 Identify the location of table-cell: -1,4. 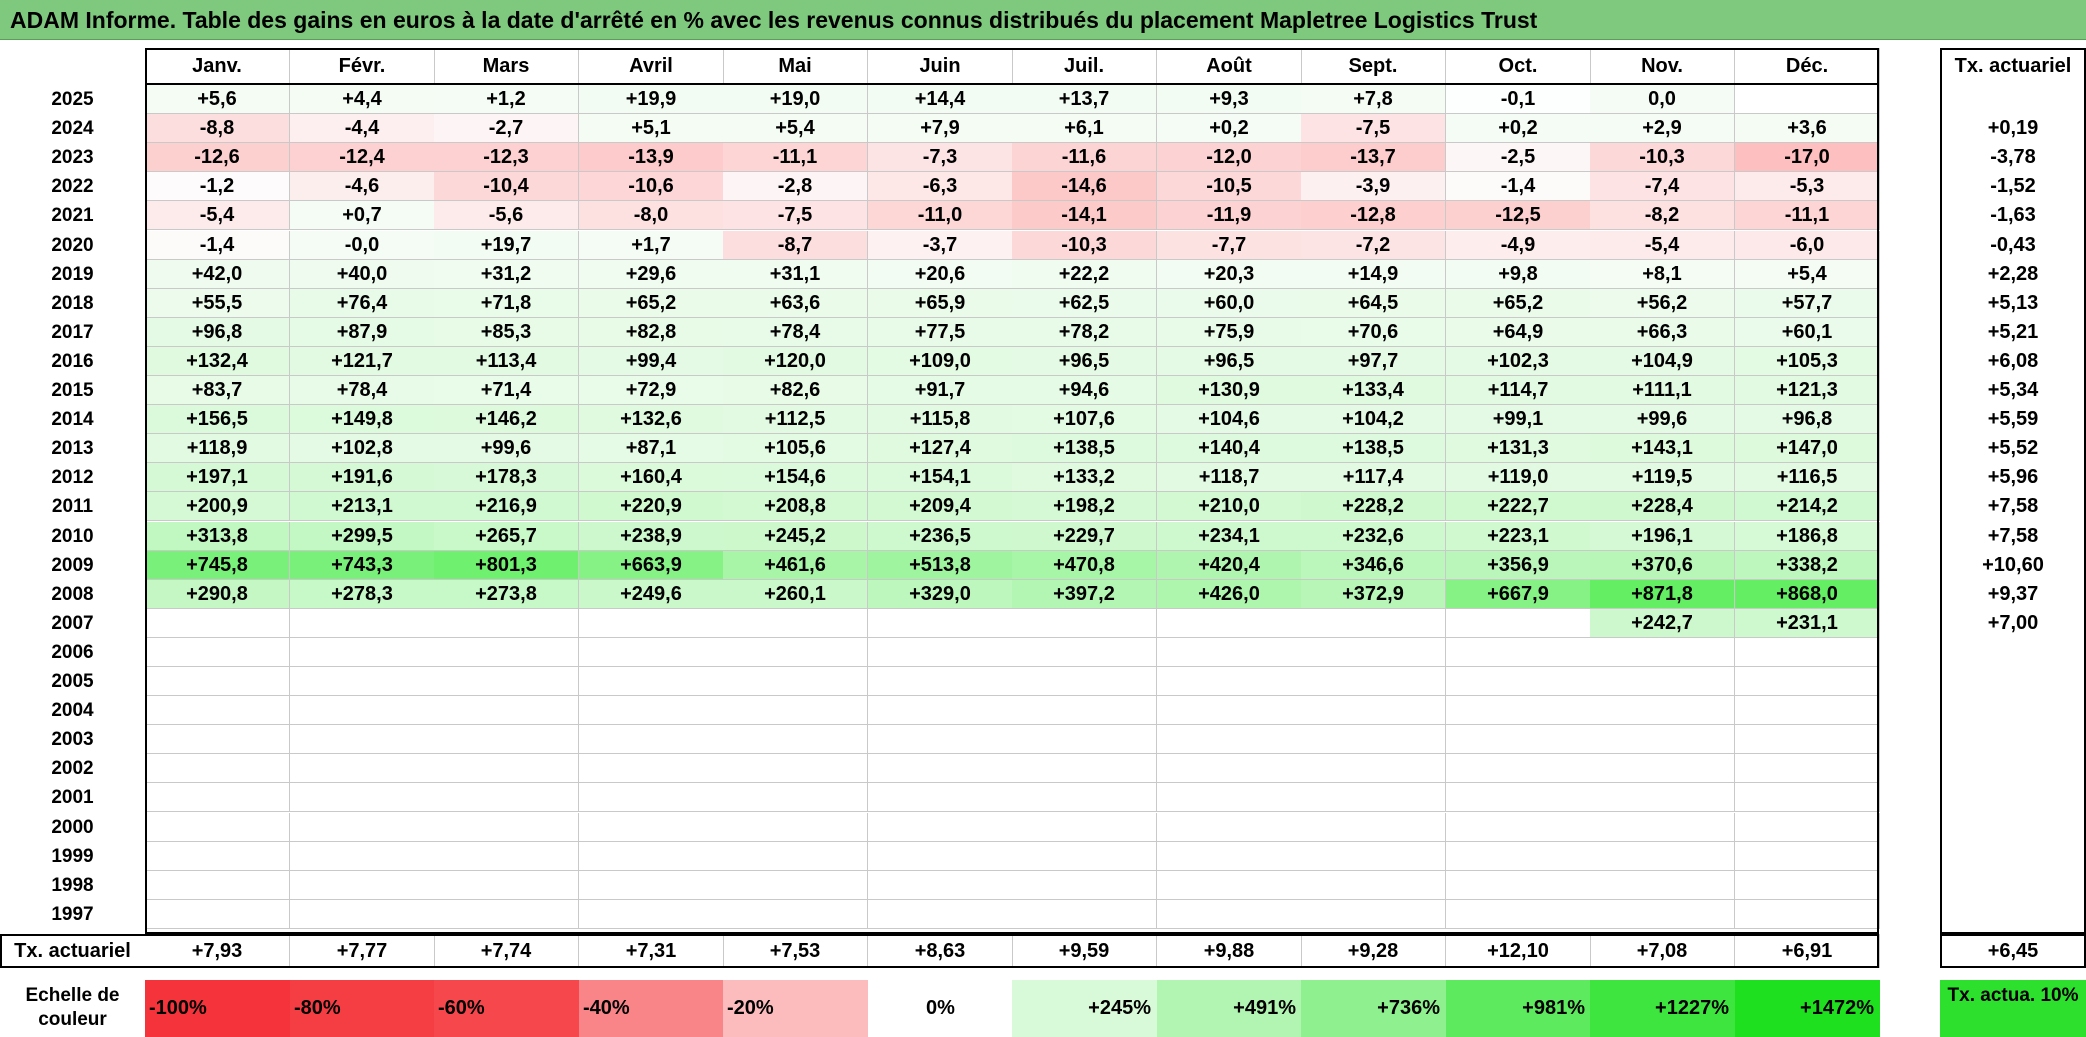
(1518, 186).